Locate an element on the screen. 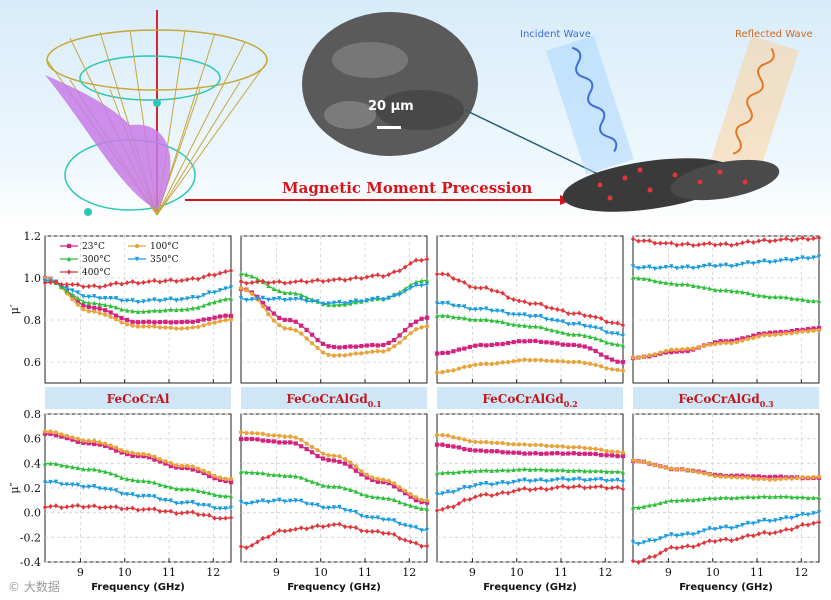 The width and height of the screenshot is (831, 600). scale-bar-label: 20 μm is located at coordinates (391, 106).